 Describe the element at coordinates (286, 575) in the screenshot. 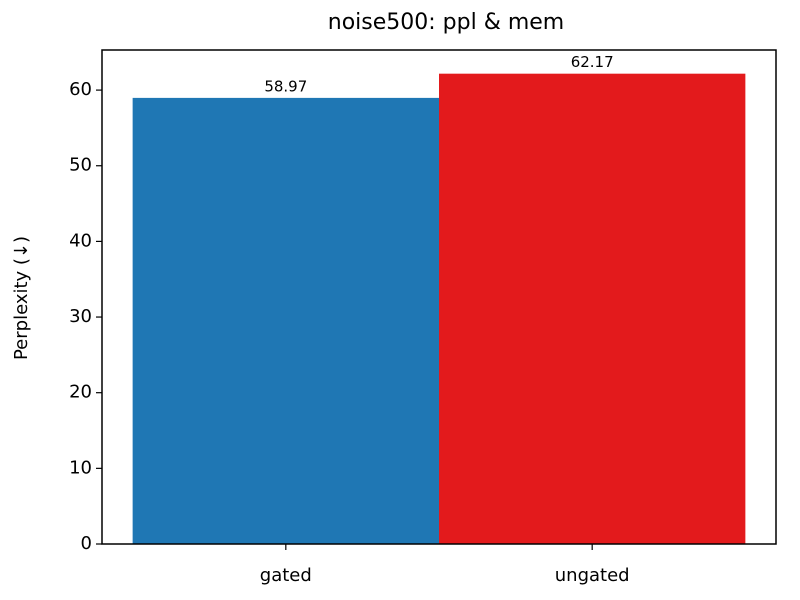

I see `x-tick-label: gated` at that location.